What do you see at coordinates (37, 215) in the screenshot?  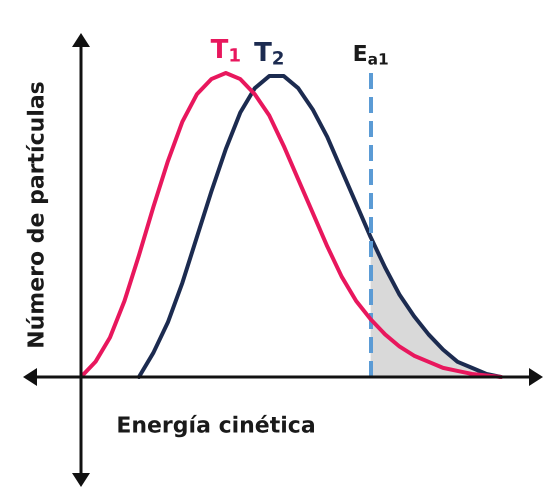 I see `y-axis-title: Número de partículas` at bounding box center [37, 215].